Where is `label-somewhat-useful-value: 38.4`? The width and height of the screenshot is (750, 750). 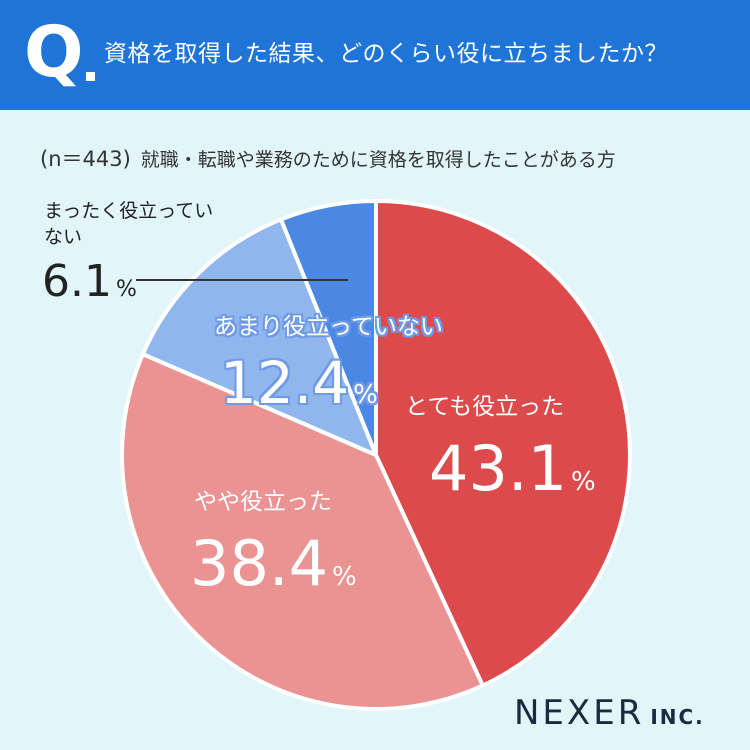 label-somewhat-useful-value: 38.4 is located at coordinates (259, 563).